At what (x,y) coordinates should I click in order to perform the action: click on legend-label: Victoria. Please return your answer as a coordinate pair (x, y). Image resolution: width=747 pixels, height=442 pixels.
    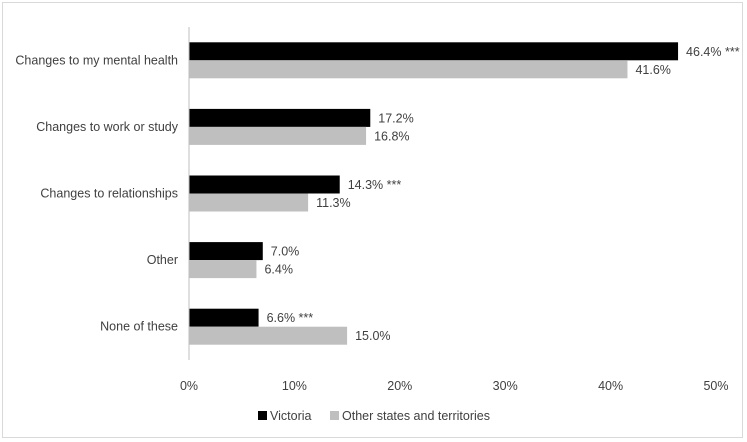
    Looking at the image, I should click on (291, 416).